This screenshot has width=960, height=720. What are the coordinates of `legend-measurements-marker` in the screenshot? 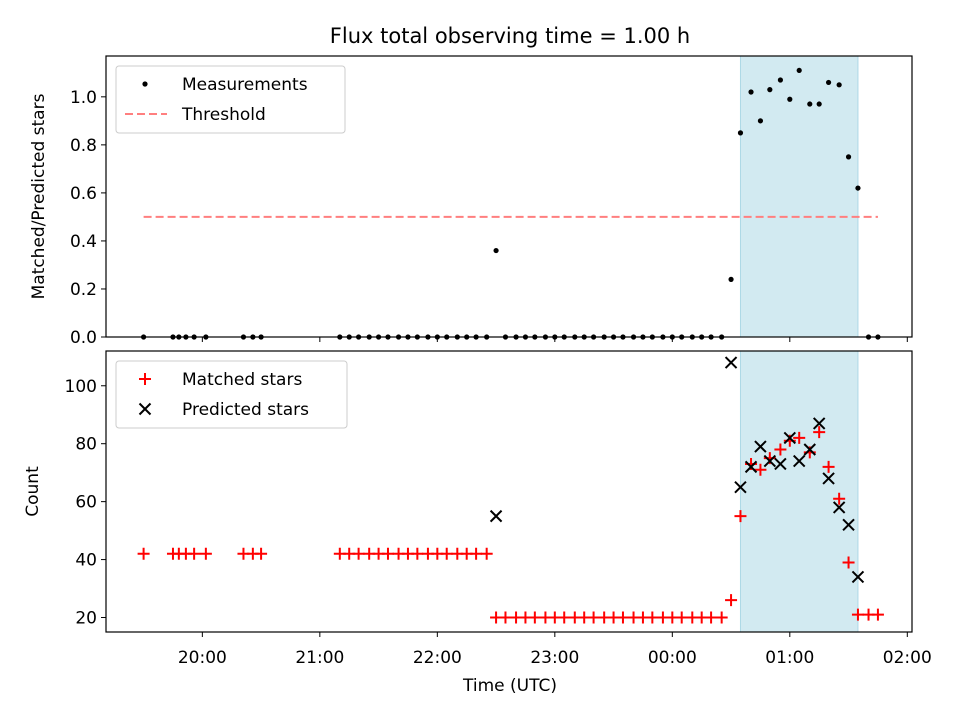 It's located at (145, 84).